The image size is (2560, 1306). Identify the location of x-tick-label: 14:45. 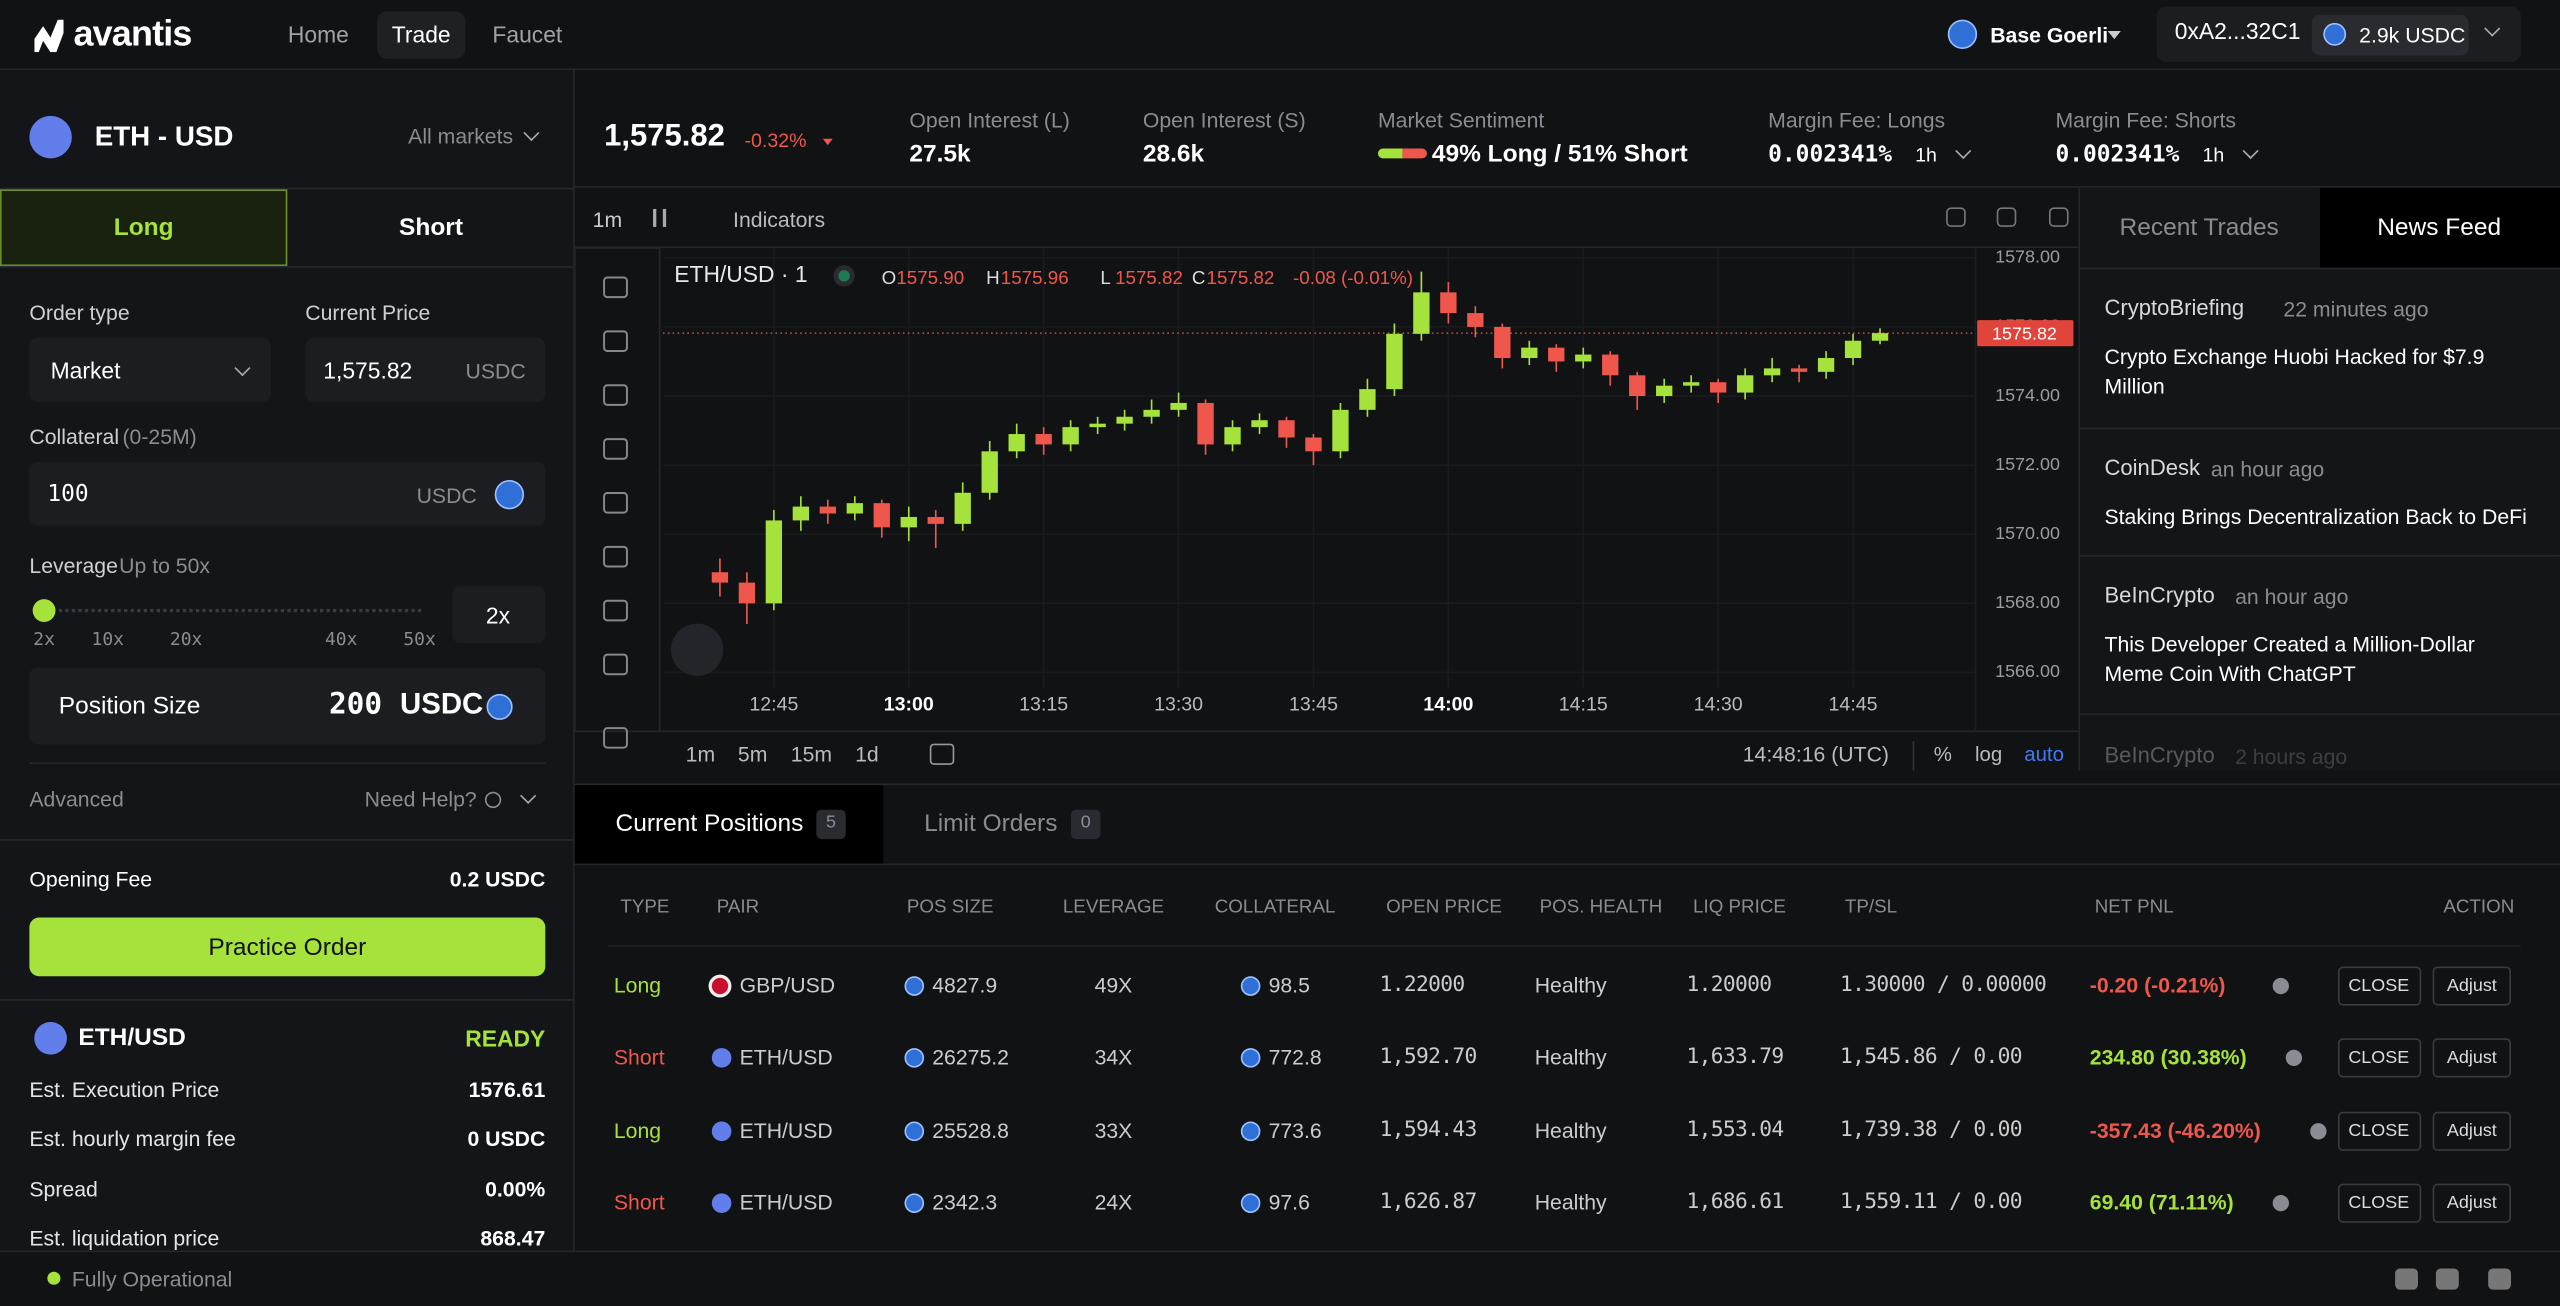
(1853, 704).